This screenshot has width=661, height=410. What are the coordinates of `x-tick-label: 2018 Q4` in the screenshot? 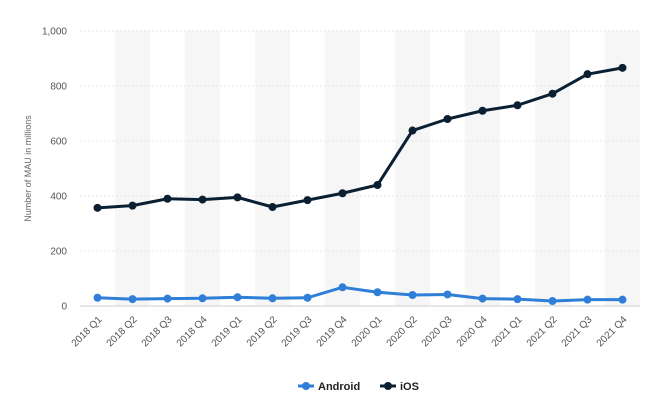 It's located at (192, 331).